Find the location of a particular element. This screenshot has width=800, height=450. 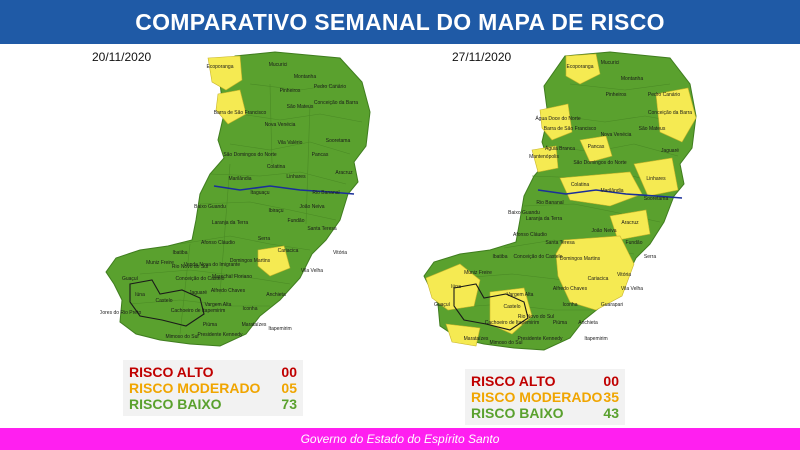

municipality-label: Mantenópolis is located at coordinates (544, 157).